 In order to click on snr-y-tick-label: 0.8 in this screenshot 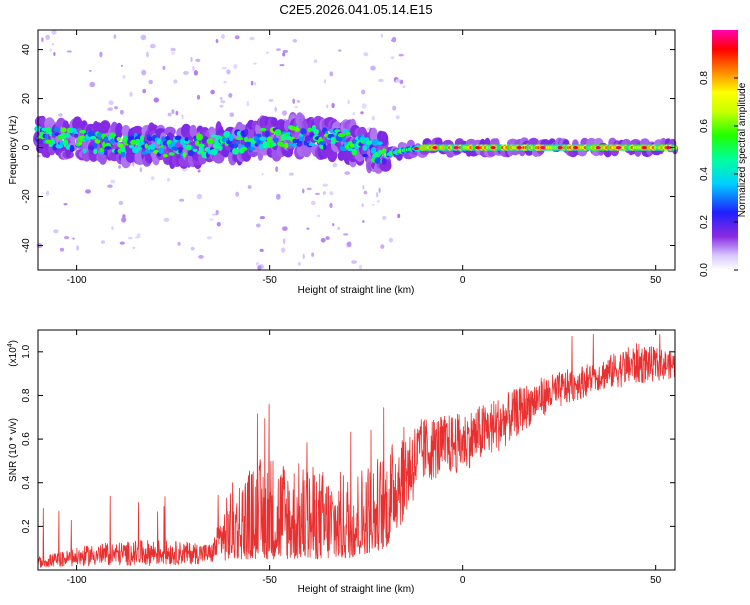, I will do `click(26, 395)`.